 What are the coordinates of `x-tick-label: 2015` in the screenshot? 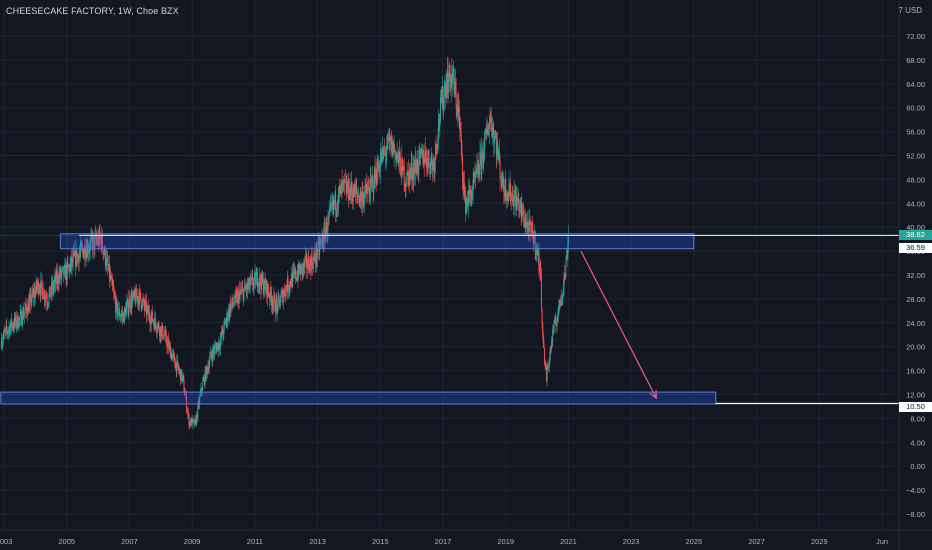 It's located at (380, 541).